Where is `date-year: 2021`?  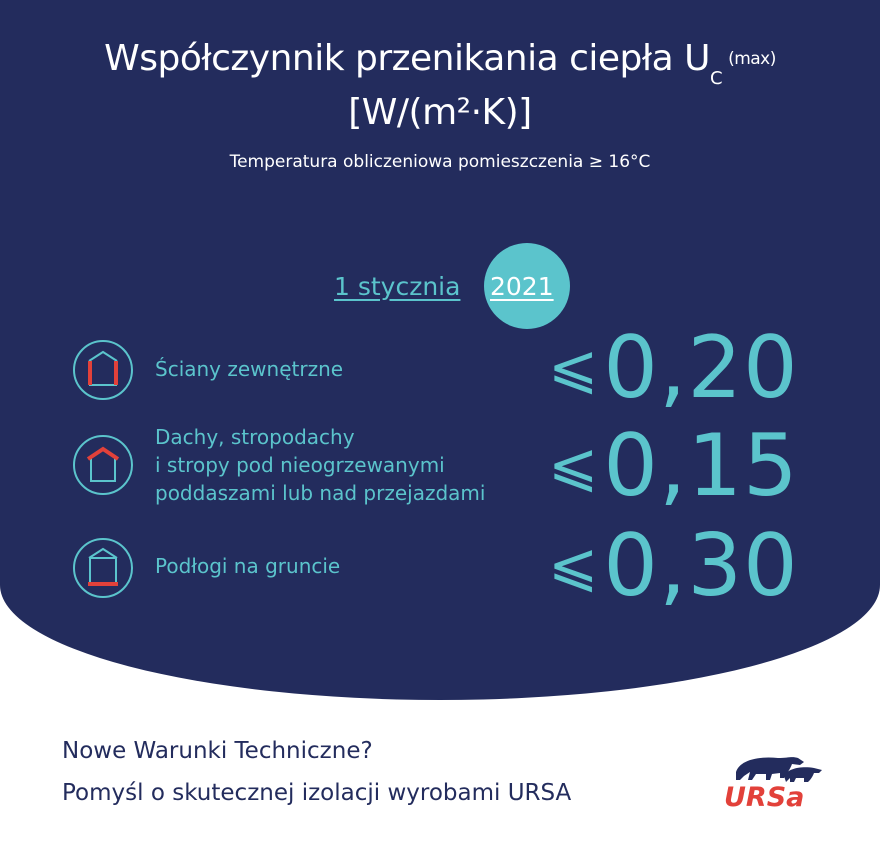 date-year: 2021 is located at coordinates (522, 286).